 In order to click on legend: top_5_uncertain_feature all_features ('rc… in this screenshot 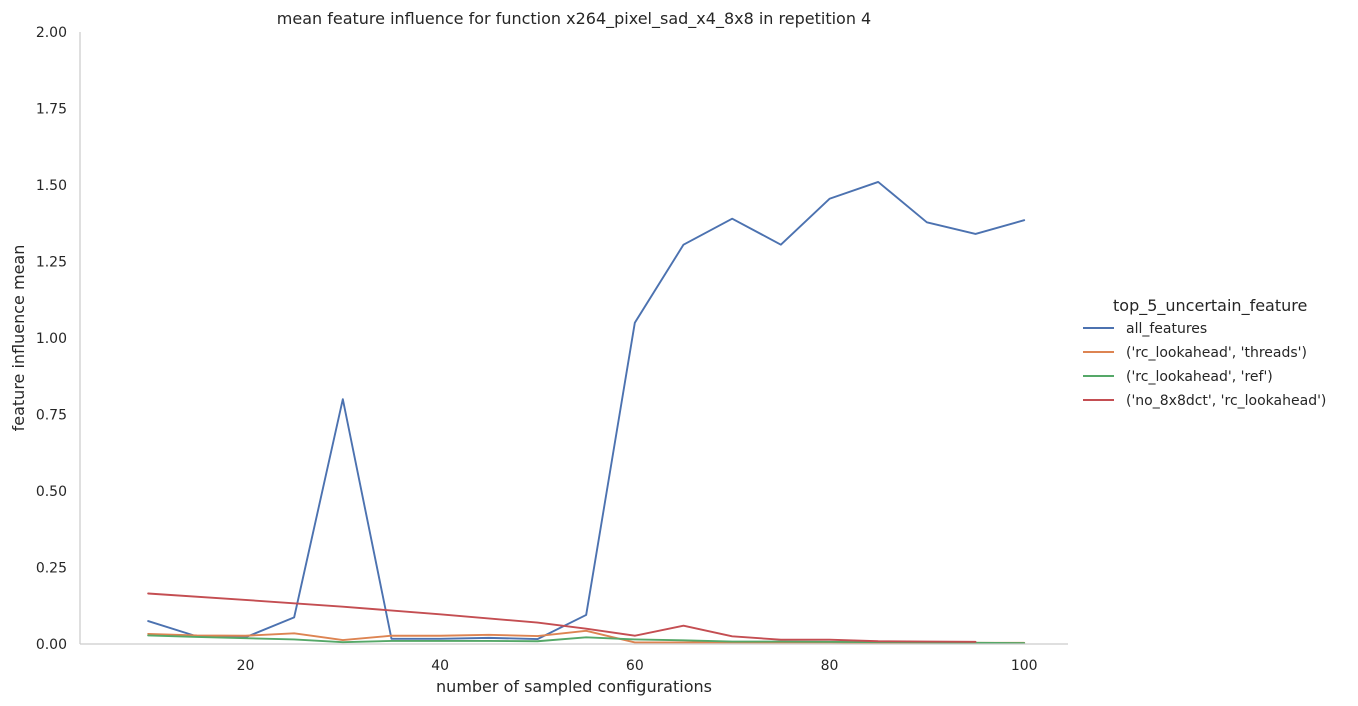, I will do `click(1204, 352)`.